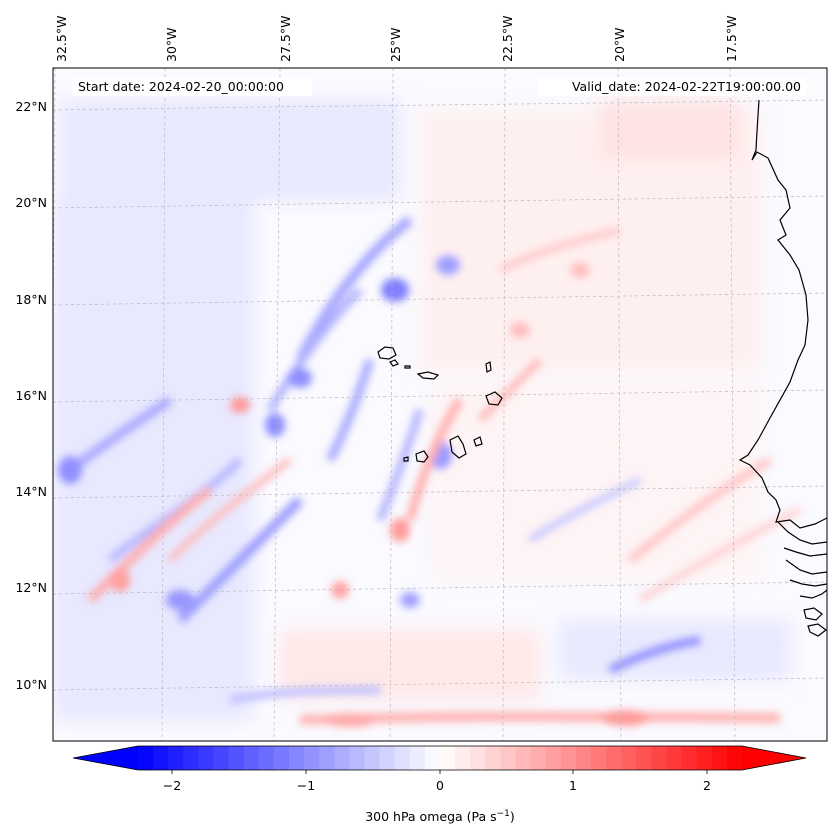 The image size is (837, 839). I want to click on colorbar-min-extend, so click(105, 758).